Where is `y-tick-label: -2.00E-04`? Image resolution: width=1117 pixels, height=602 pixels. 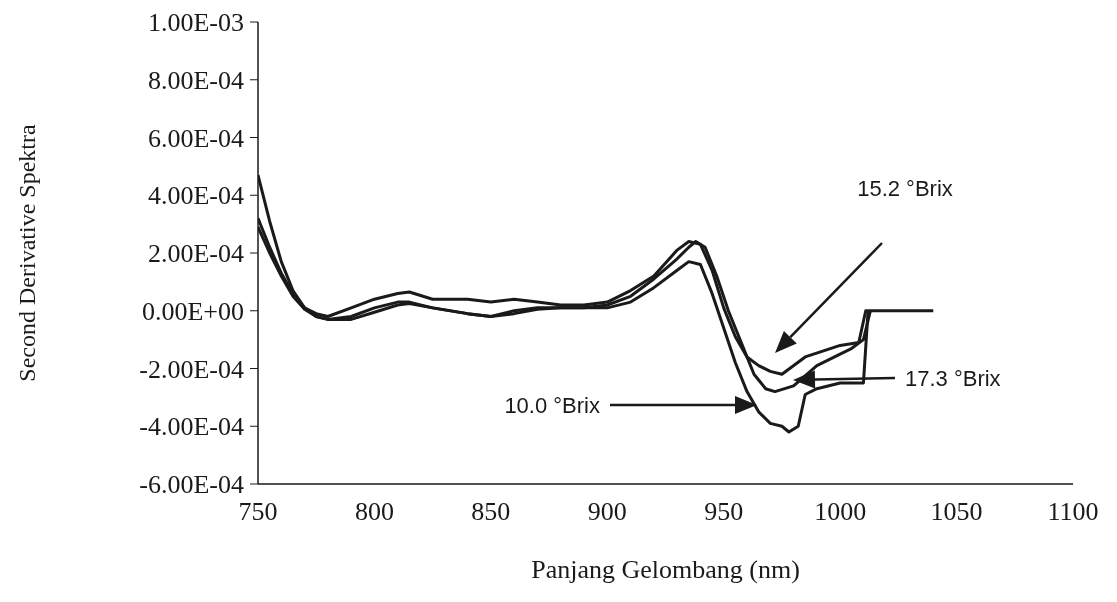
y-tick-label: -2.00E-04 is located at coordinates (191, 369).